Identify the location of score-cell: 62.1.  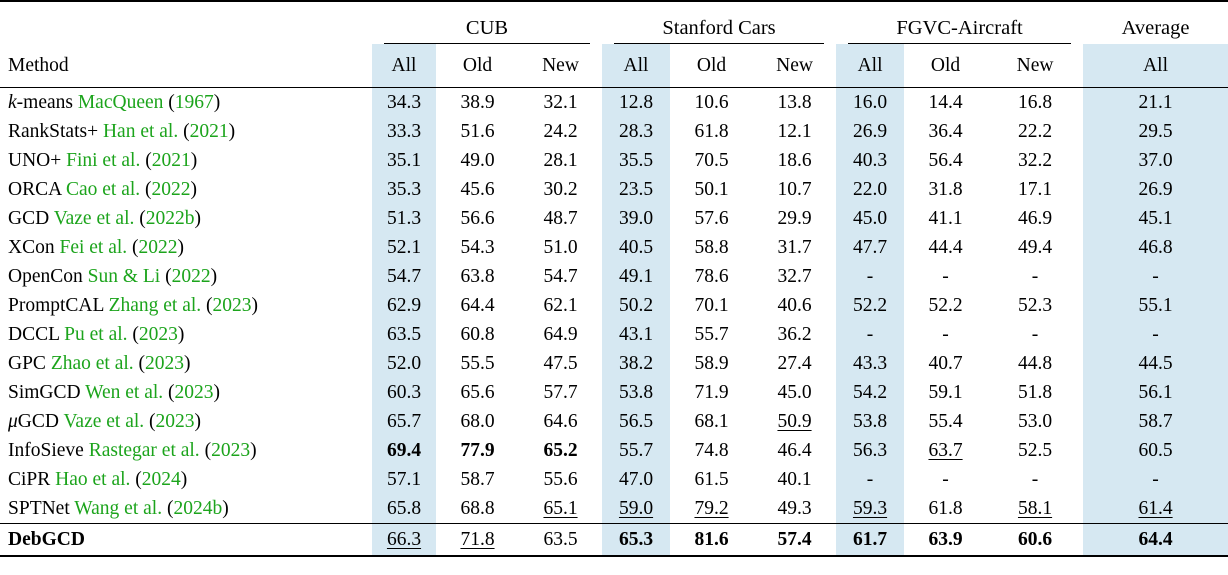
(560, 305).